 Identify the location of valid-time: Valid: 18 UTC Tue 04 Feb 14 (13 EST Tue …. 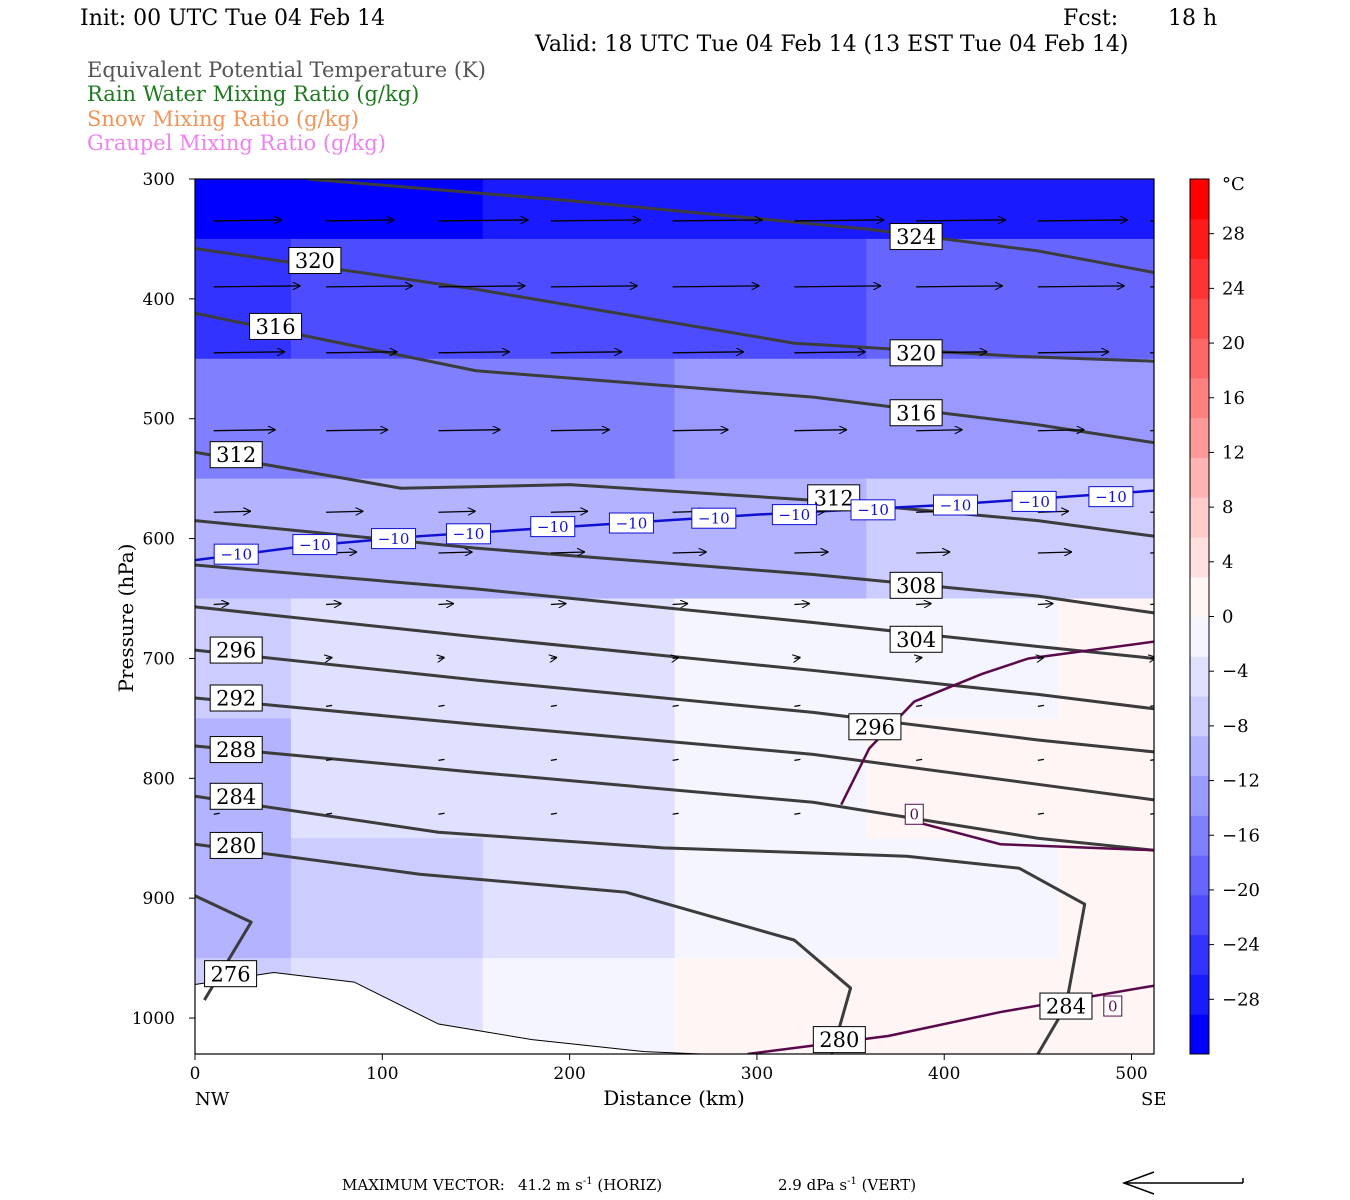
(832, 44).